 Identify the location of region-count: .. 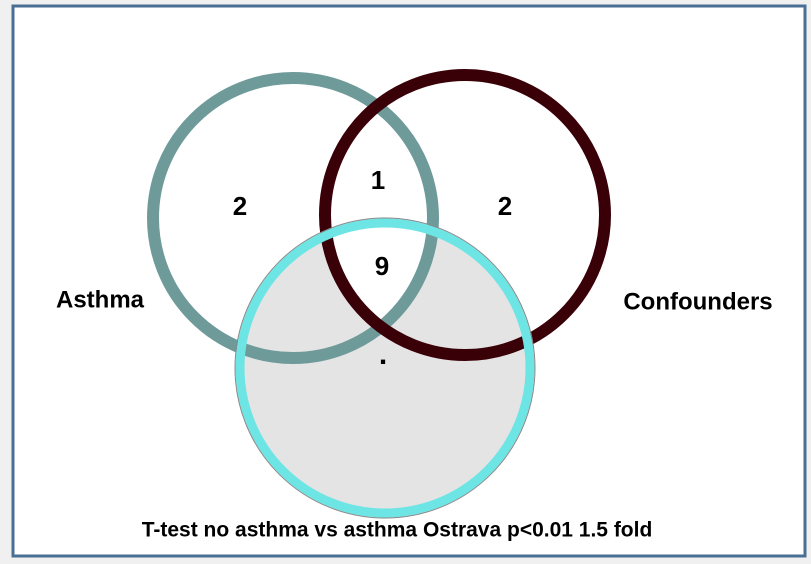
(383, 354).